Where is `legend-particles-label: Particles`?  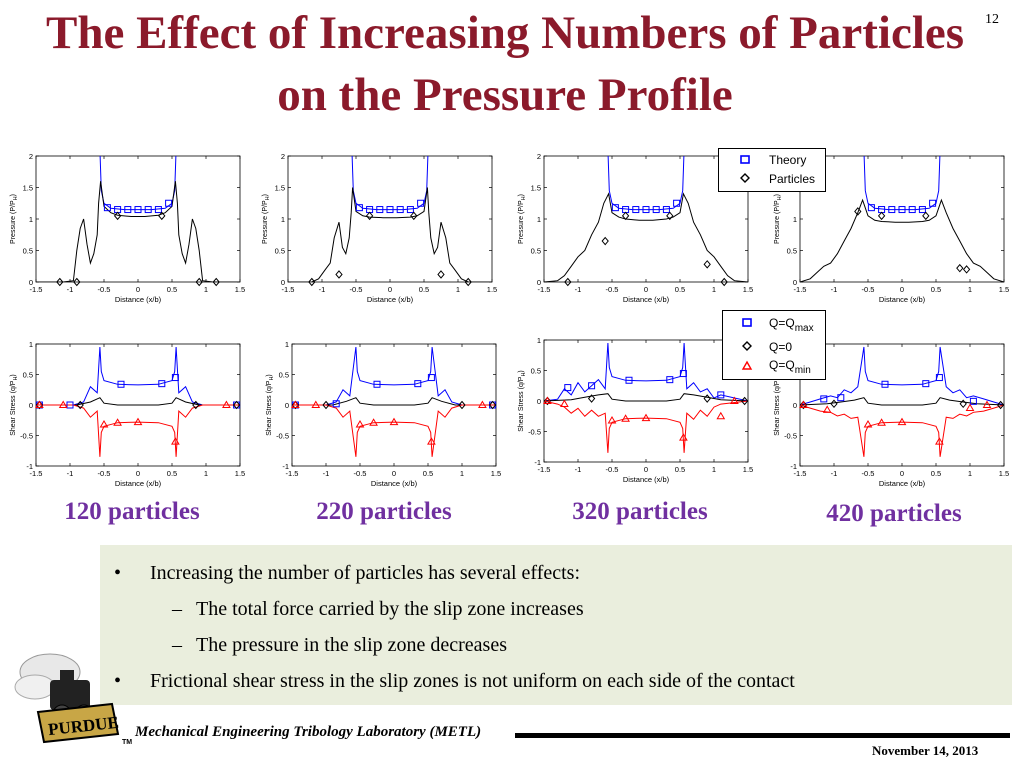 legend-particles-label: Particles is located at coordinates (792, 179).